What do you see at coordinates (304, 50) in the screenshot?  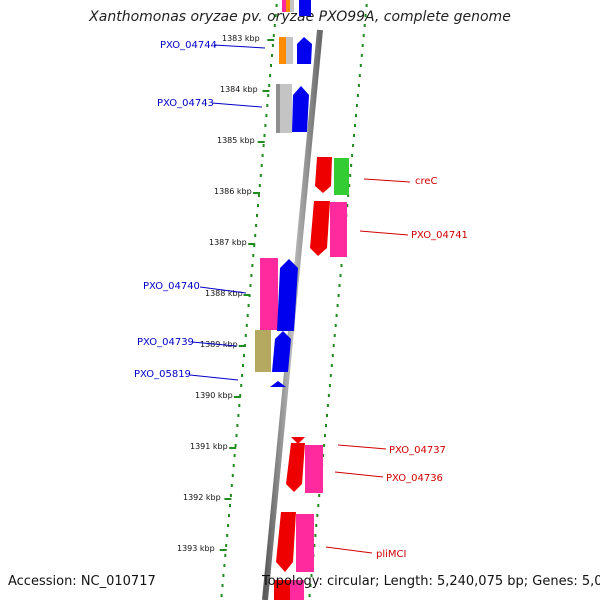 I see `gene-pxo-04744-c` at bounding box center [304, 50].